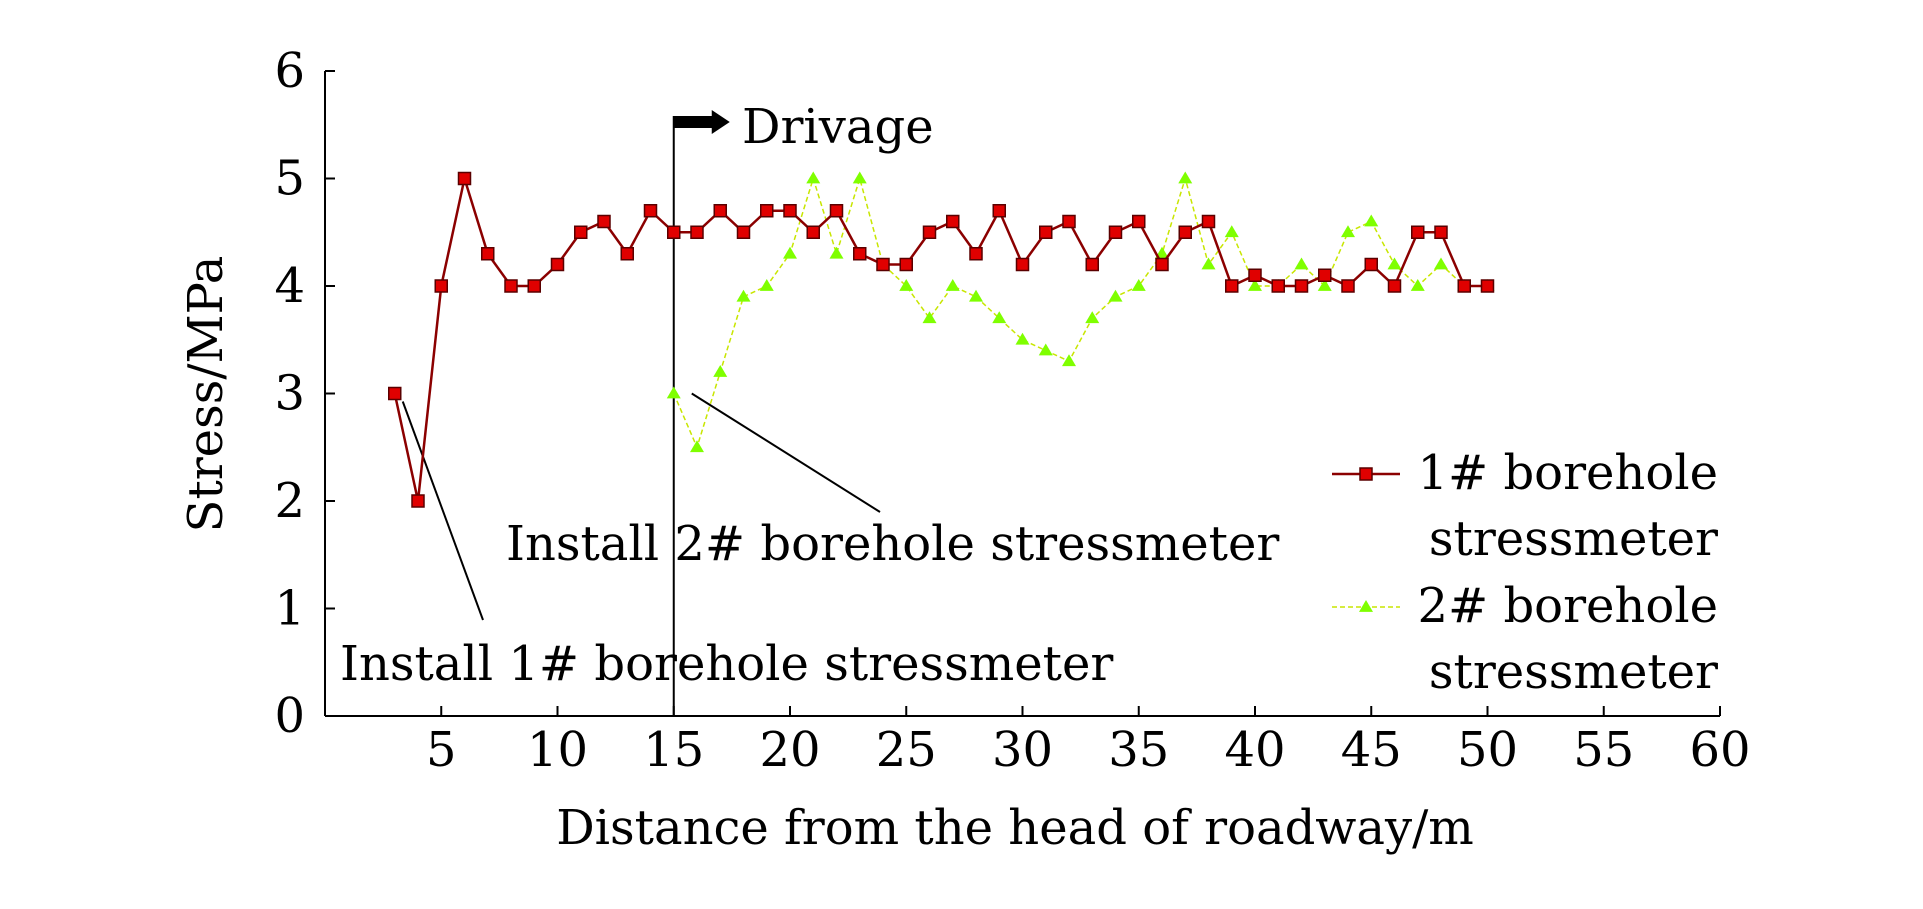 The image size is (1923, 909). I want to click on y-tick-label: 5, so click(289, 179).